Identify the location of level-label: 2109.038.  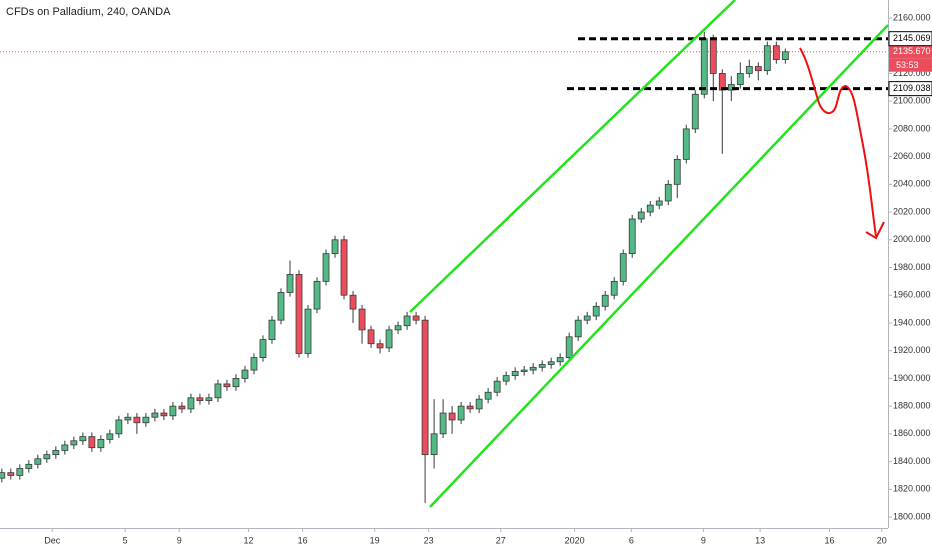
(912, 88).